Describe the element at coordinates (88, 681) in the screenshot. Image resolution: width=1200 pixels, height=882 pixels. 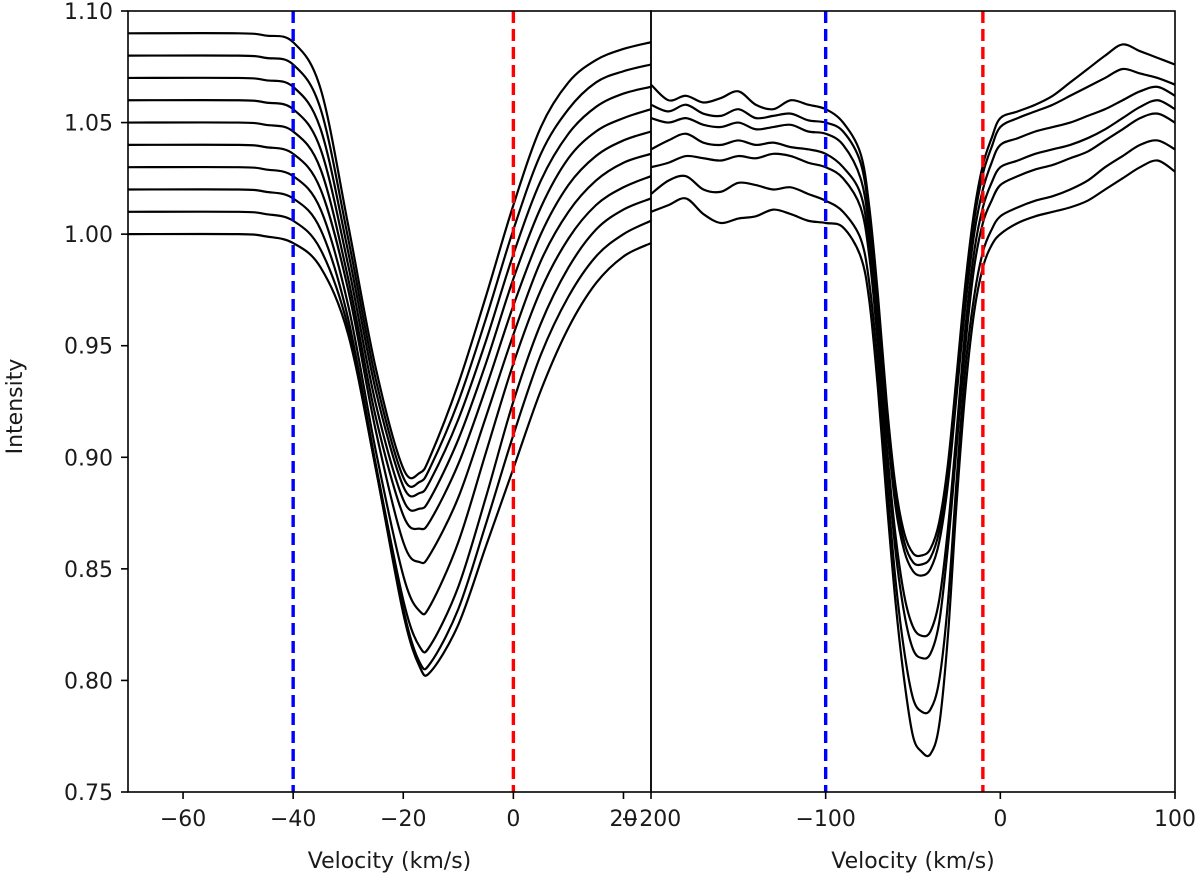
I see `y-tick-label: 0.80` at that location.